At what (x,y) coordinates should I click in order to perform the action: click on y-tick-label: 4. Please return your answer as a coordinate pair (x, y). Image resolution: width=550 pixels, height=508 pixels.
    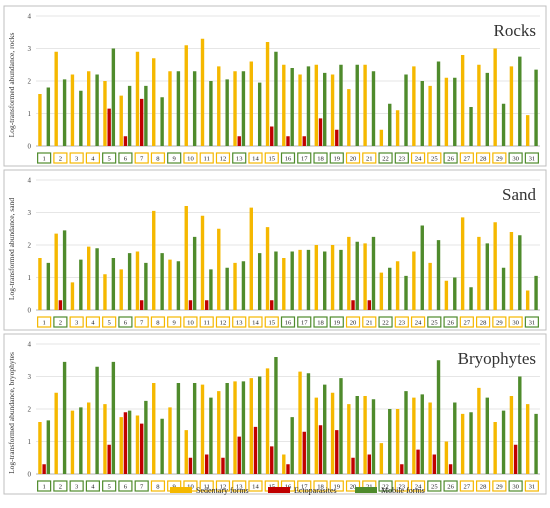
    Looking at the image, I should click on (30, 345).